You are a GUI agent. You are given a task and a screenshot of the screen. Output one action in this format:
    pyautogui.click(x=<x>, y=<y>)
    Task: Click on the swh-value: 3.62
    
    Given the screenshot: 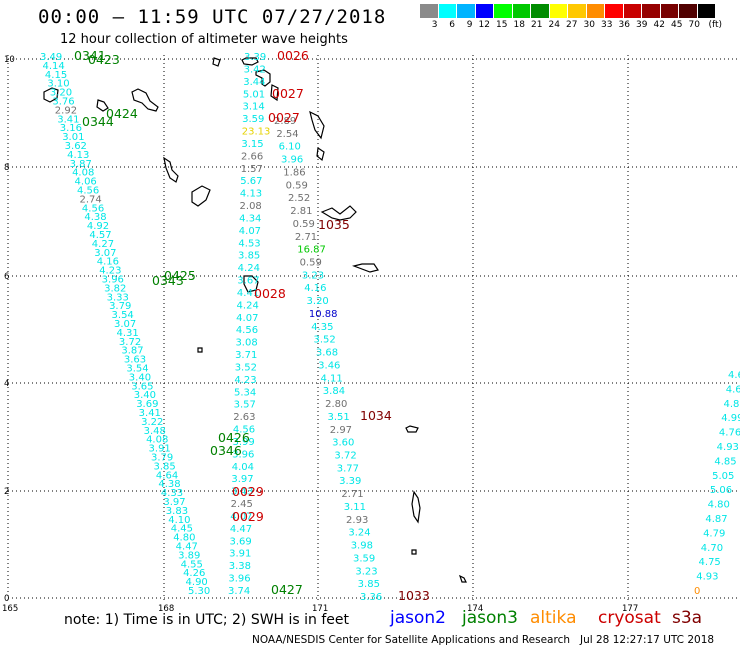 What is the action you would take?
    pyautogui.click(x=76, y=146)
    